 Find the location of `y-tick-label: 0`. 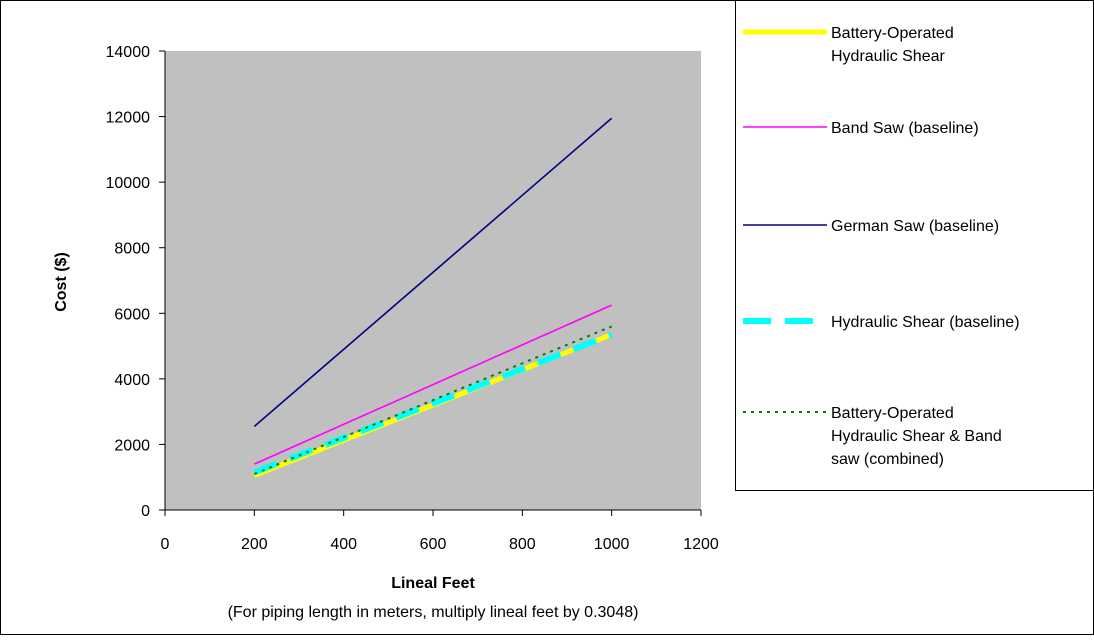

y-tick-label: 0 is located at coordinates (145, 511).